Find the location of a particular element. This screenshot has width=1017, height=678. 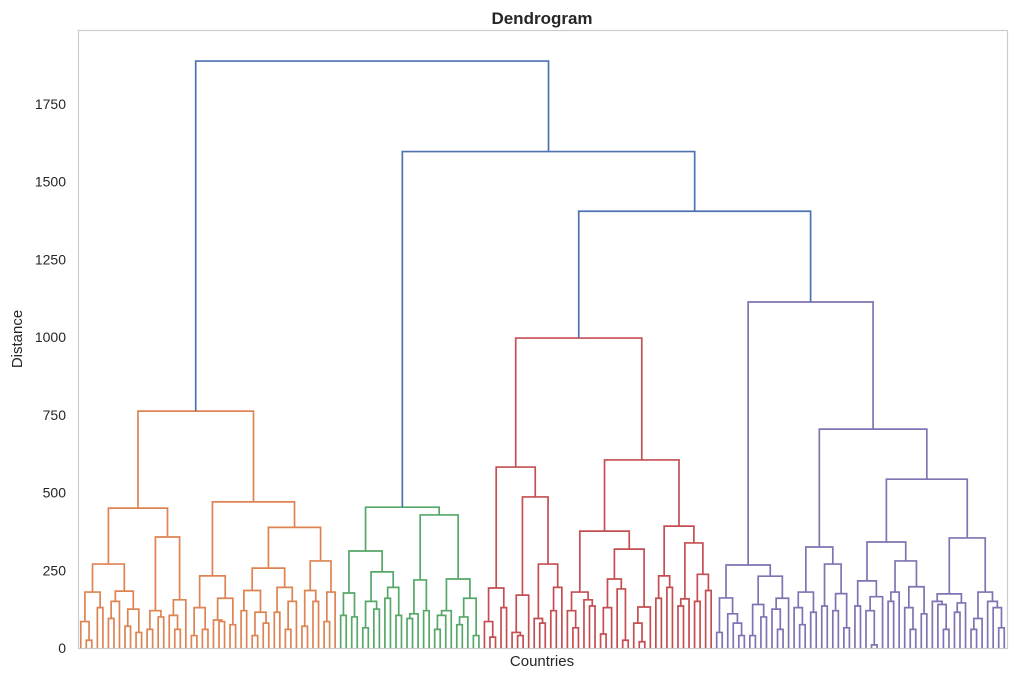

y-tick-label: 1500 is located at coordinates (50, 182).